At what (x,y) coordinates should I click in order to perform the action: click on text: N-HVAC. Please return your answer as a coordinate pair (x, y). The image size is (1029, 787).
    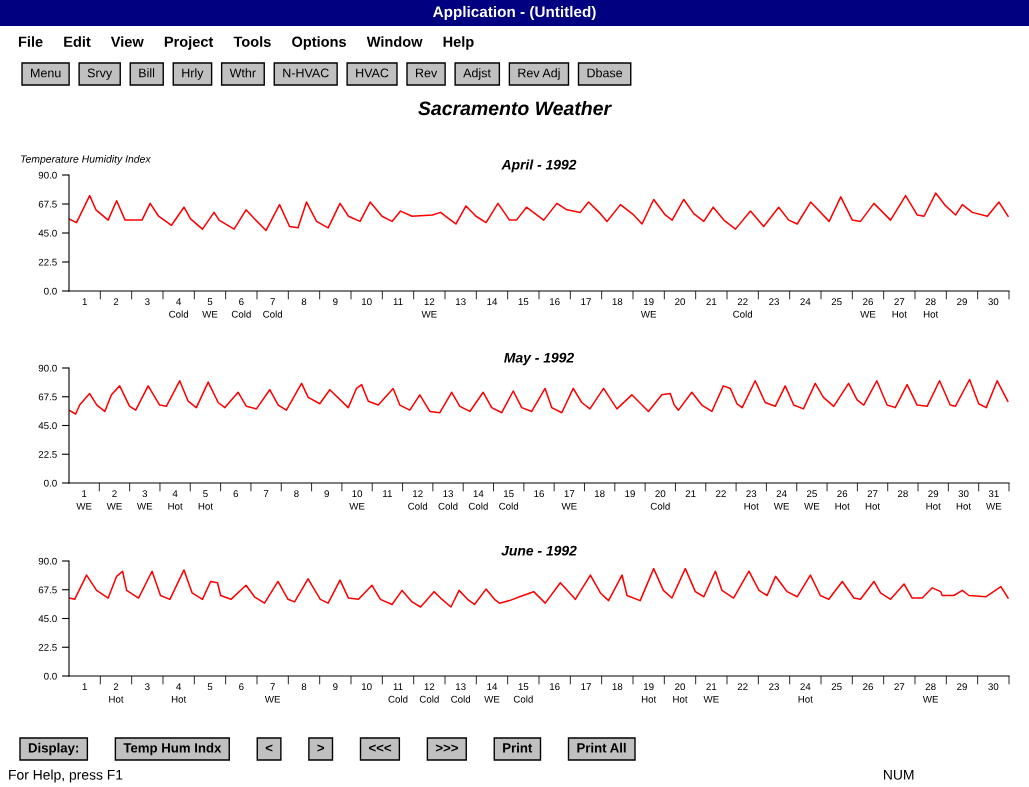
    Looking at the image, I should click on (306, 73).